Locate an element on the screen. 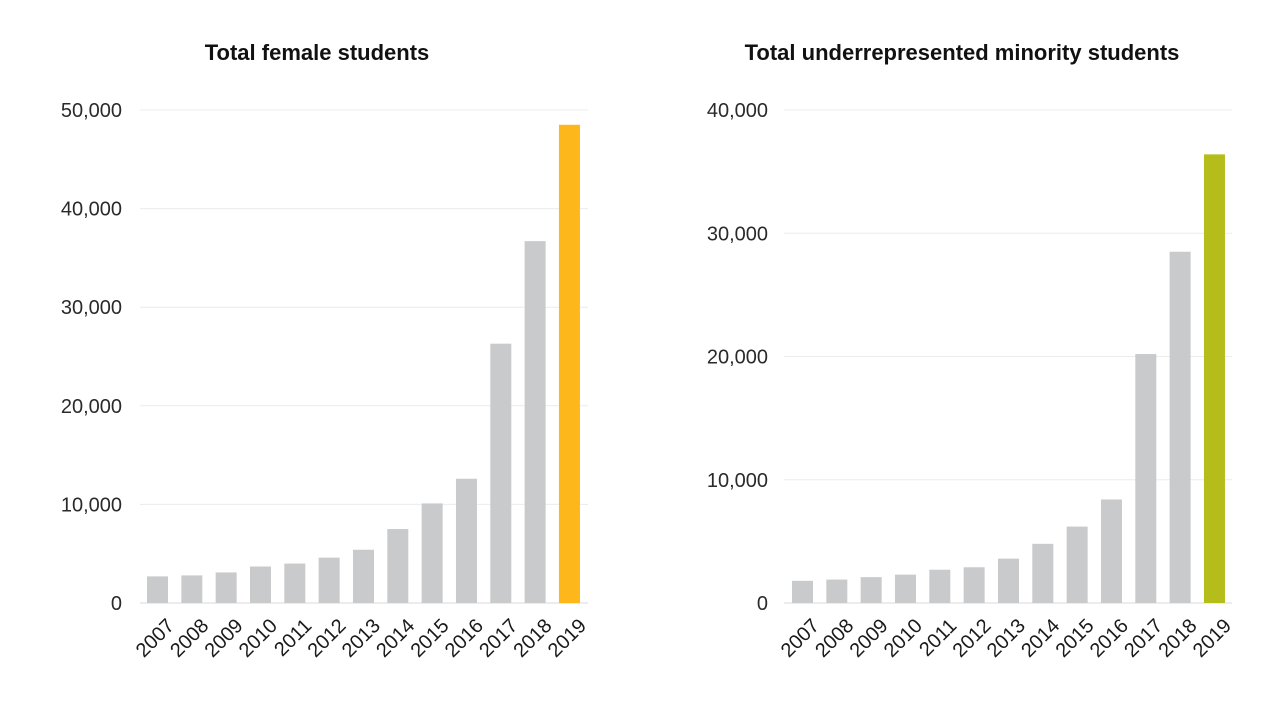  chart-title: Total underrepresented minority students is located at coordinates (962, 52).